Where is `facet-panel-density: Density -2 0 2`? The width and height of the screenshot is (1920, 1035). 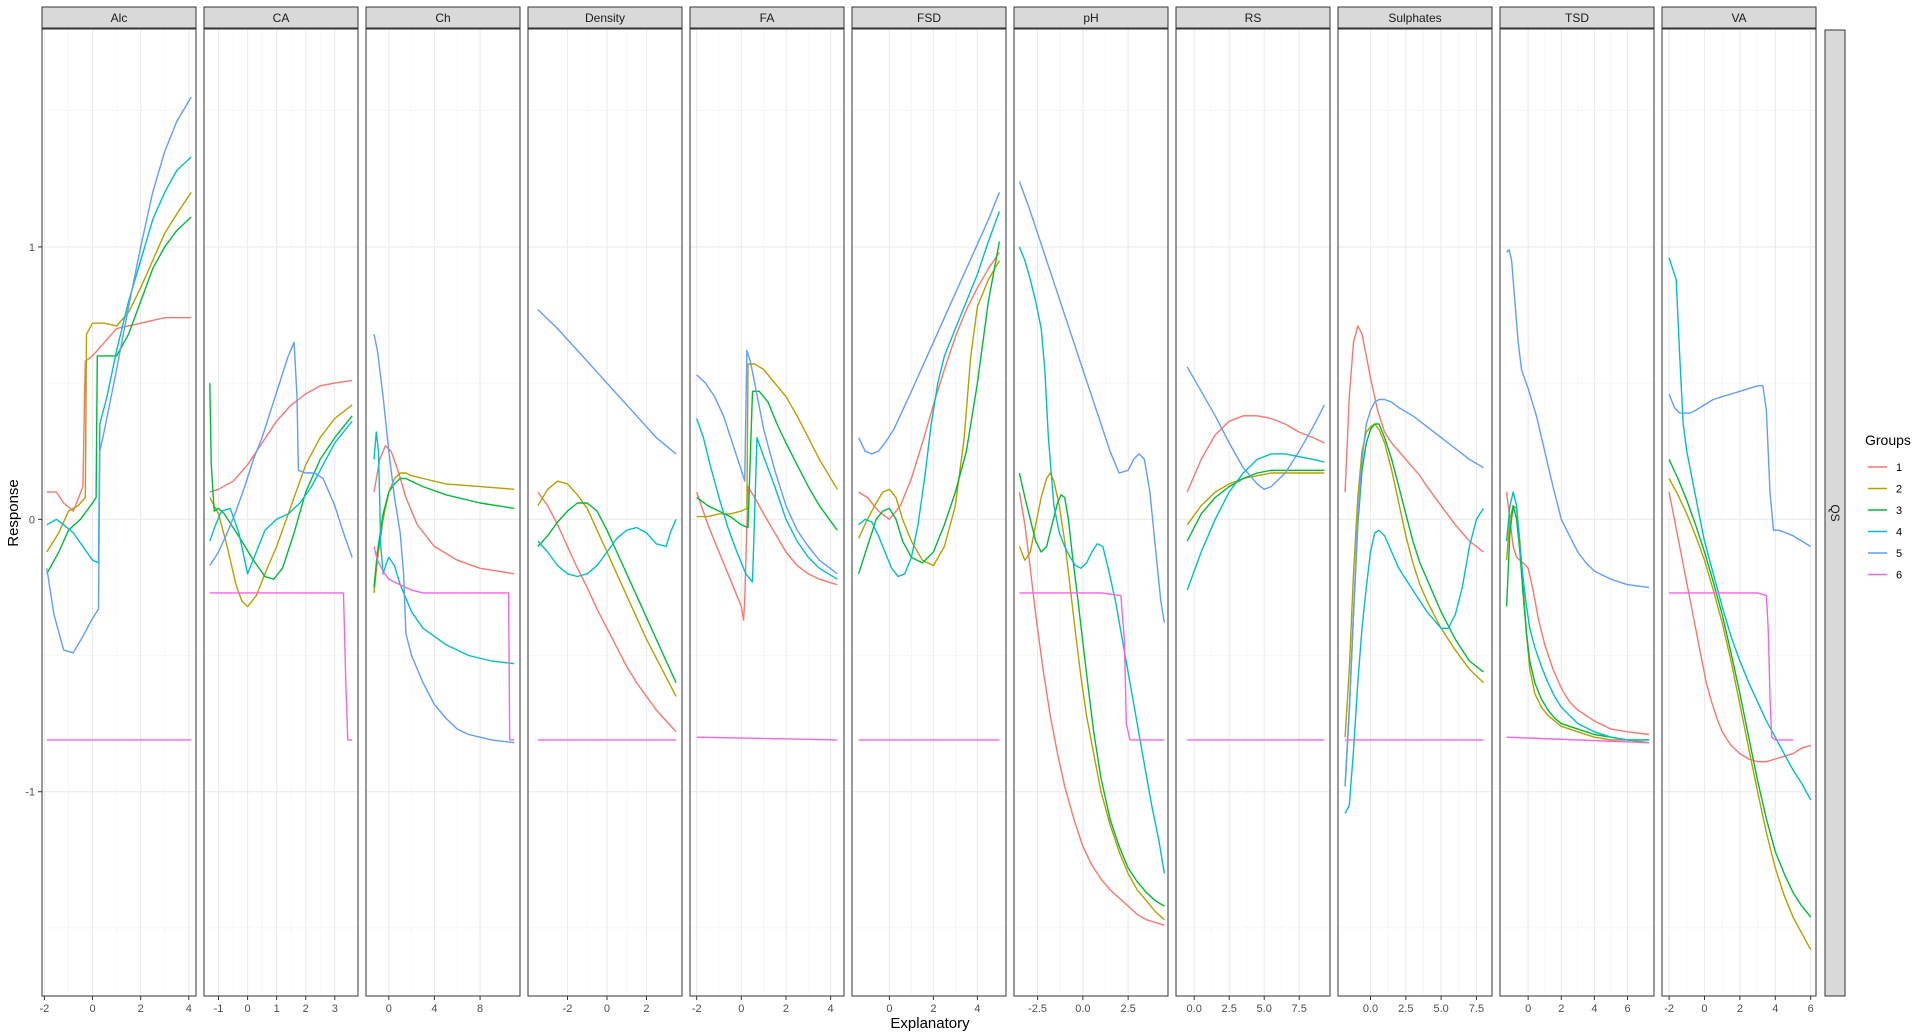
facet-panel-density: Density -2 0 2 is located at coordinates (605, 510).